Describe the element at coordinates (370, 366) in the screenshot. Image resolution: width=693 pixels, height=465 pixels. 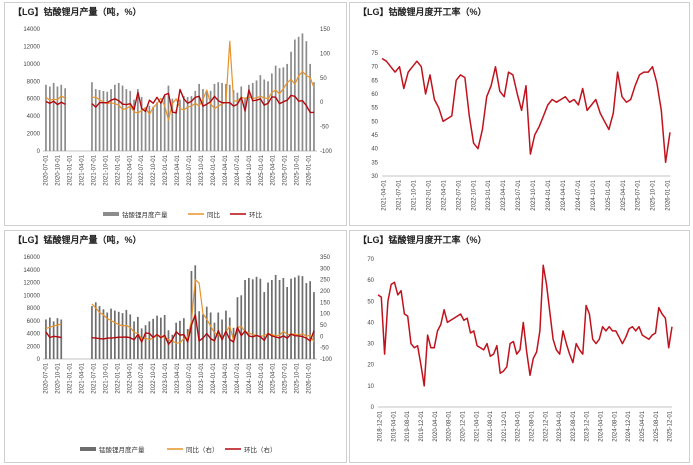
I see `y-tick-label: 20` at that location.